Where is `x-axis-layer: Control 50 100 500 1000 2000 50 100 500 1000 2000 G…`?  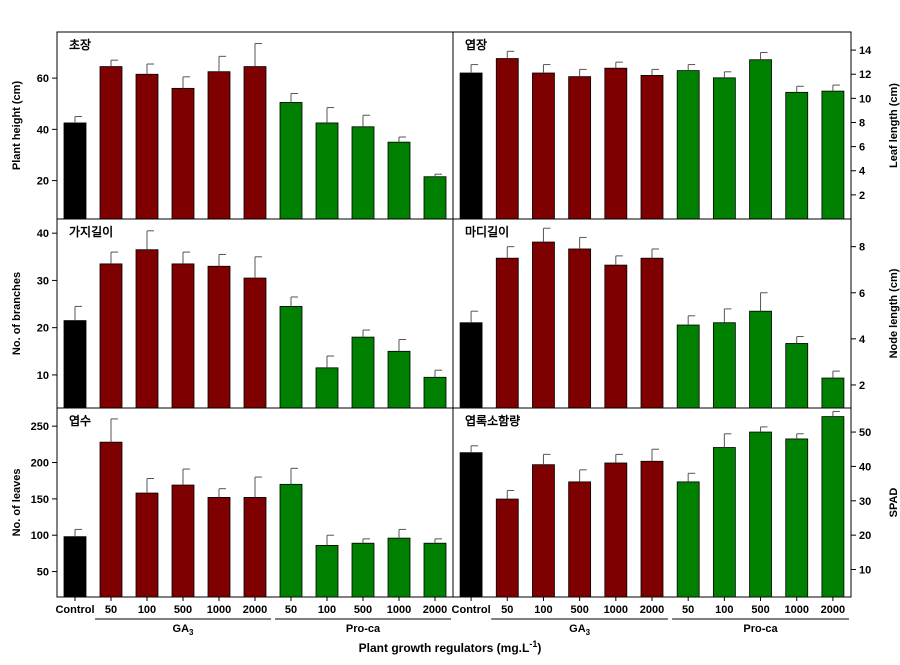
x-axis-layer: Control 50 100 500 1000 2000 50 100 500 1000 2000 G… is located at coordinates (452, 617).